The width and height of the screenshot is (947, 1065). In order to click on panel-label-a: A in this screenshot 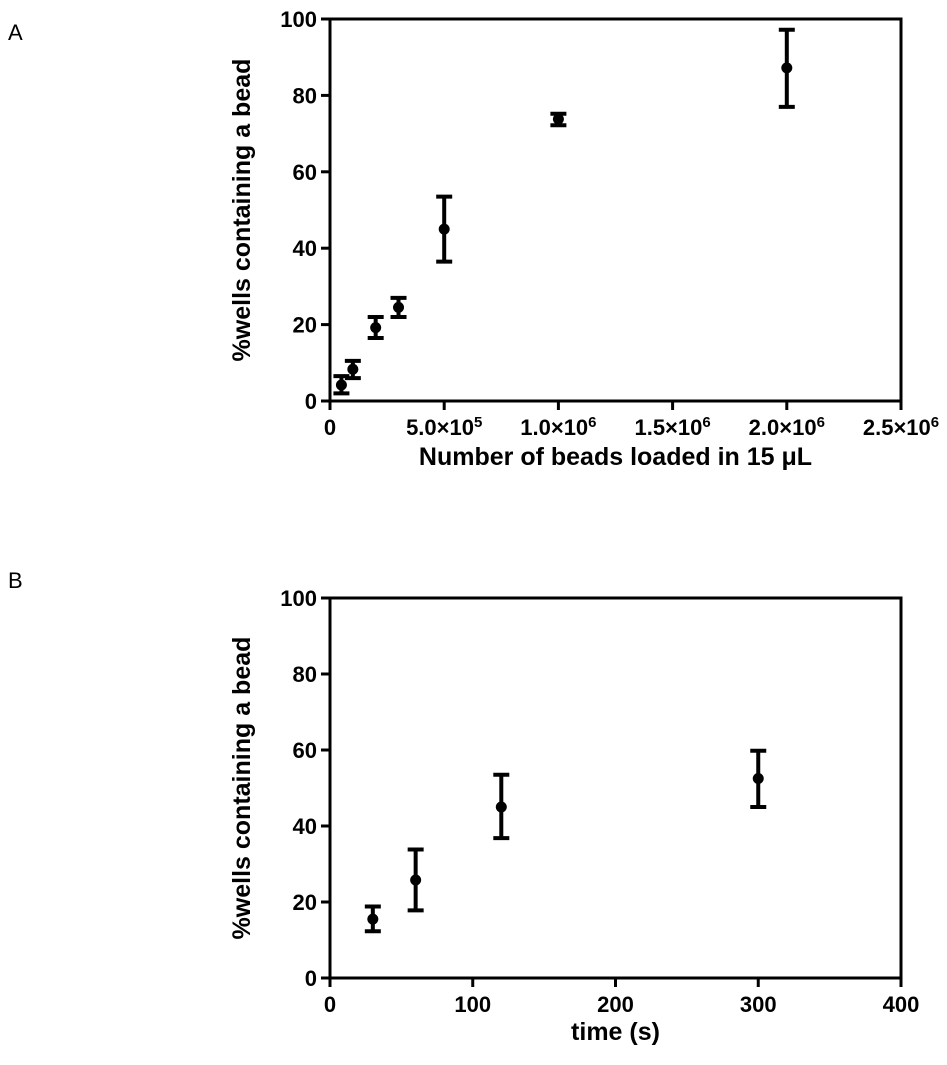, I will do `click(15, 32)`.